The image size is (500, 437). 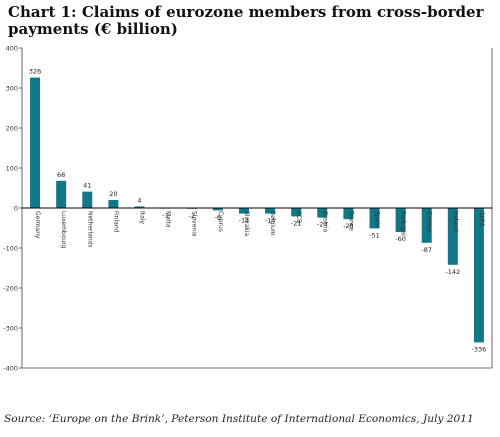 I want to click on data-label-cyprus: -6, so click(x=218, y=217).